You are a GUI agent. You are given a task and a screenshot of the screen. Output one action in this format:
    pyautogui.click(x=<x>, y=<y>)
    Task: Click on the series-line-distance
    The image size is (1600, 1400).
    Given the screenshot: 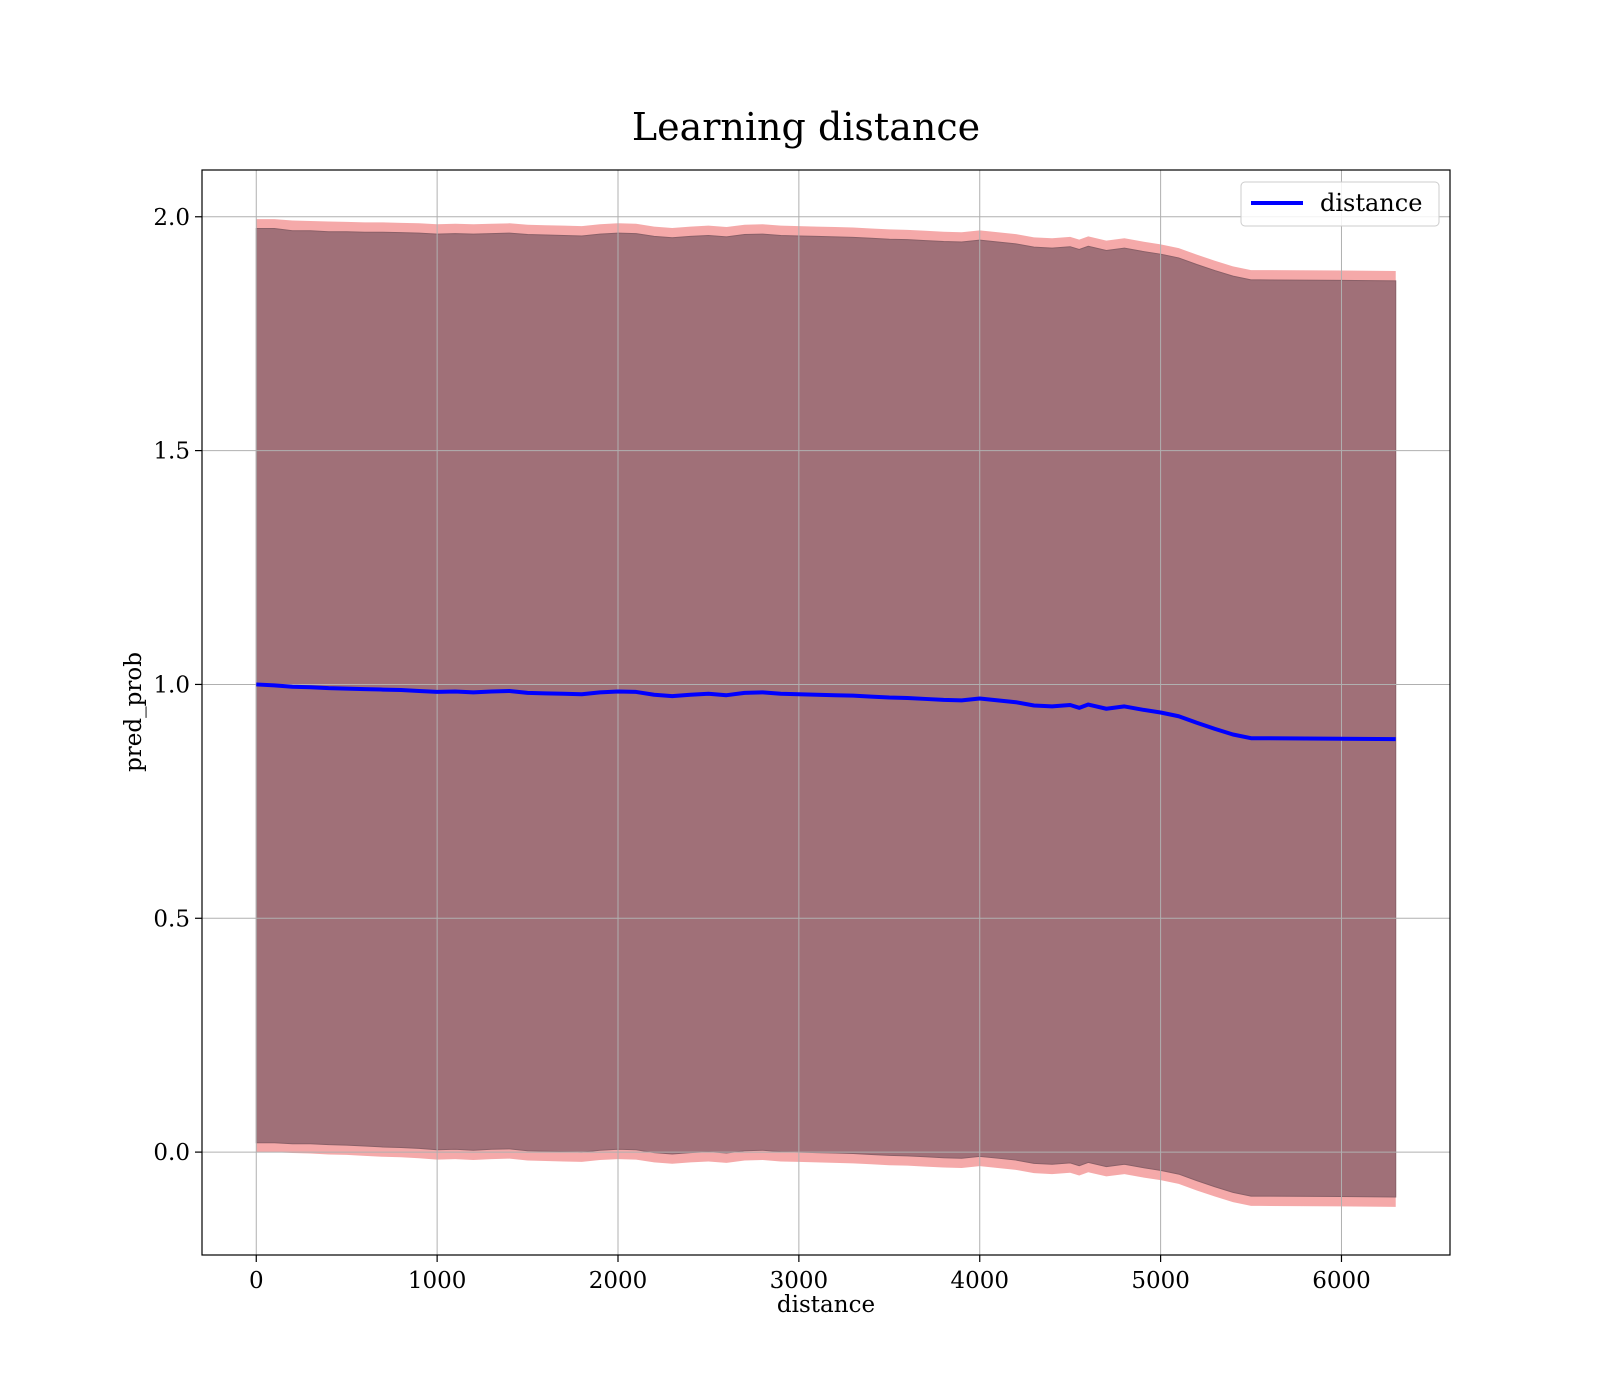 What is the action you would take?
    pyautogui.click(x=826, y=712)
    